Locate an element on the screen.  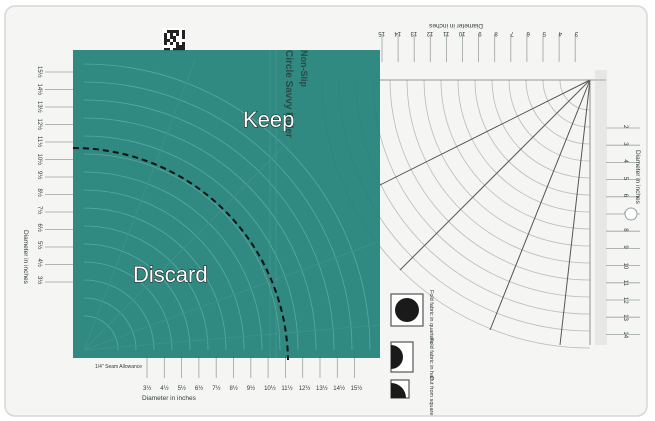
hang-hole is located at coordinates (631, 214).